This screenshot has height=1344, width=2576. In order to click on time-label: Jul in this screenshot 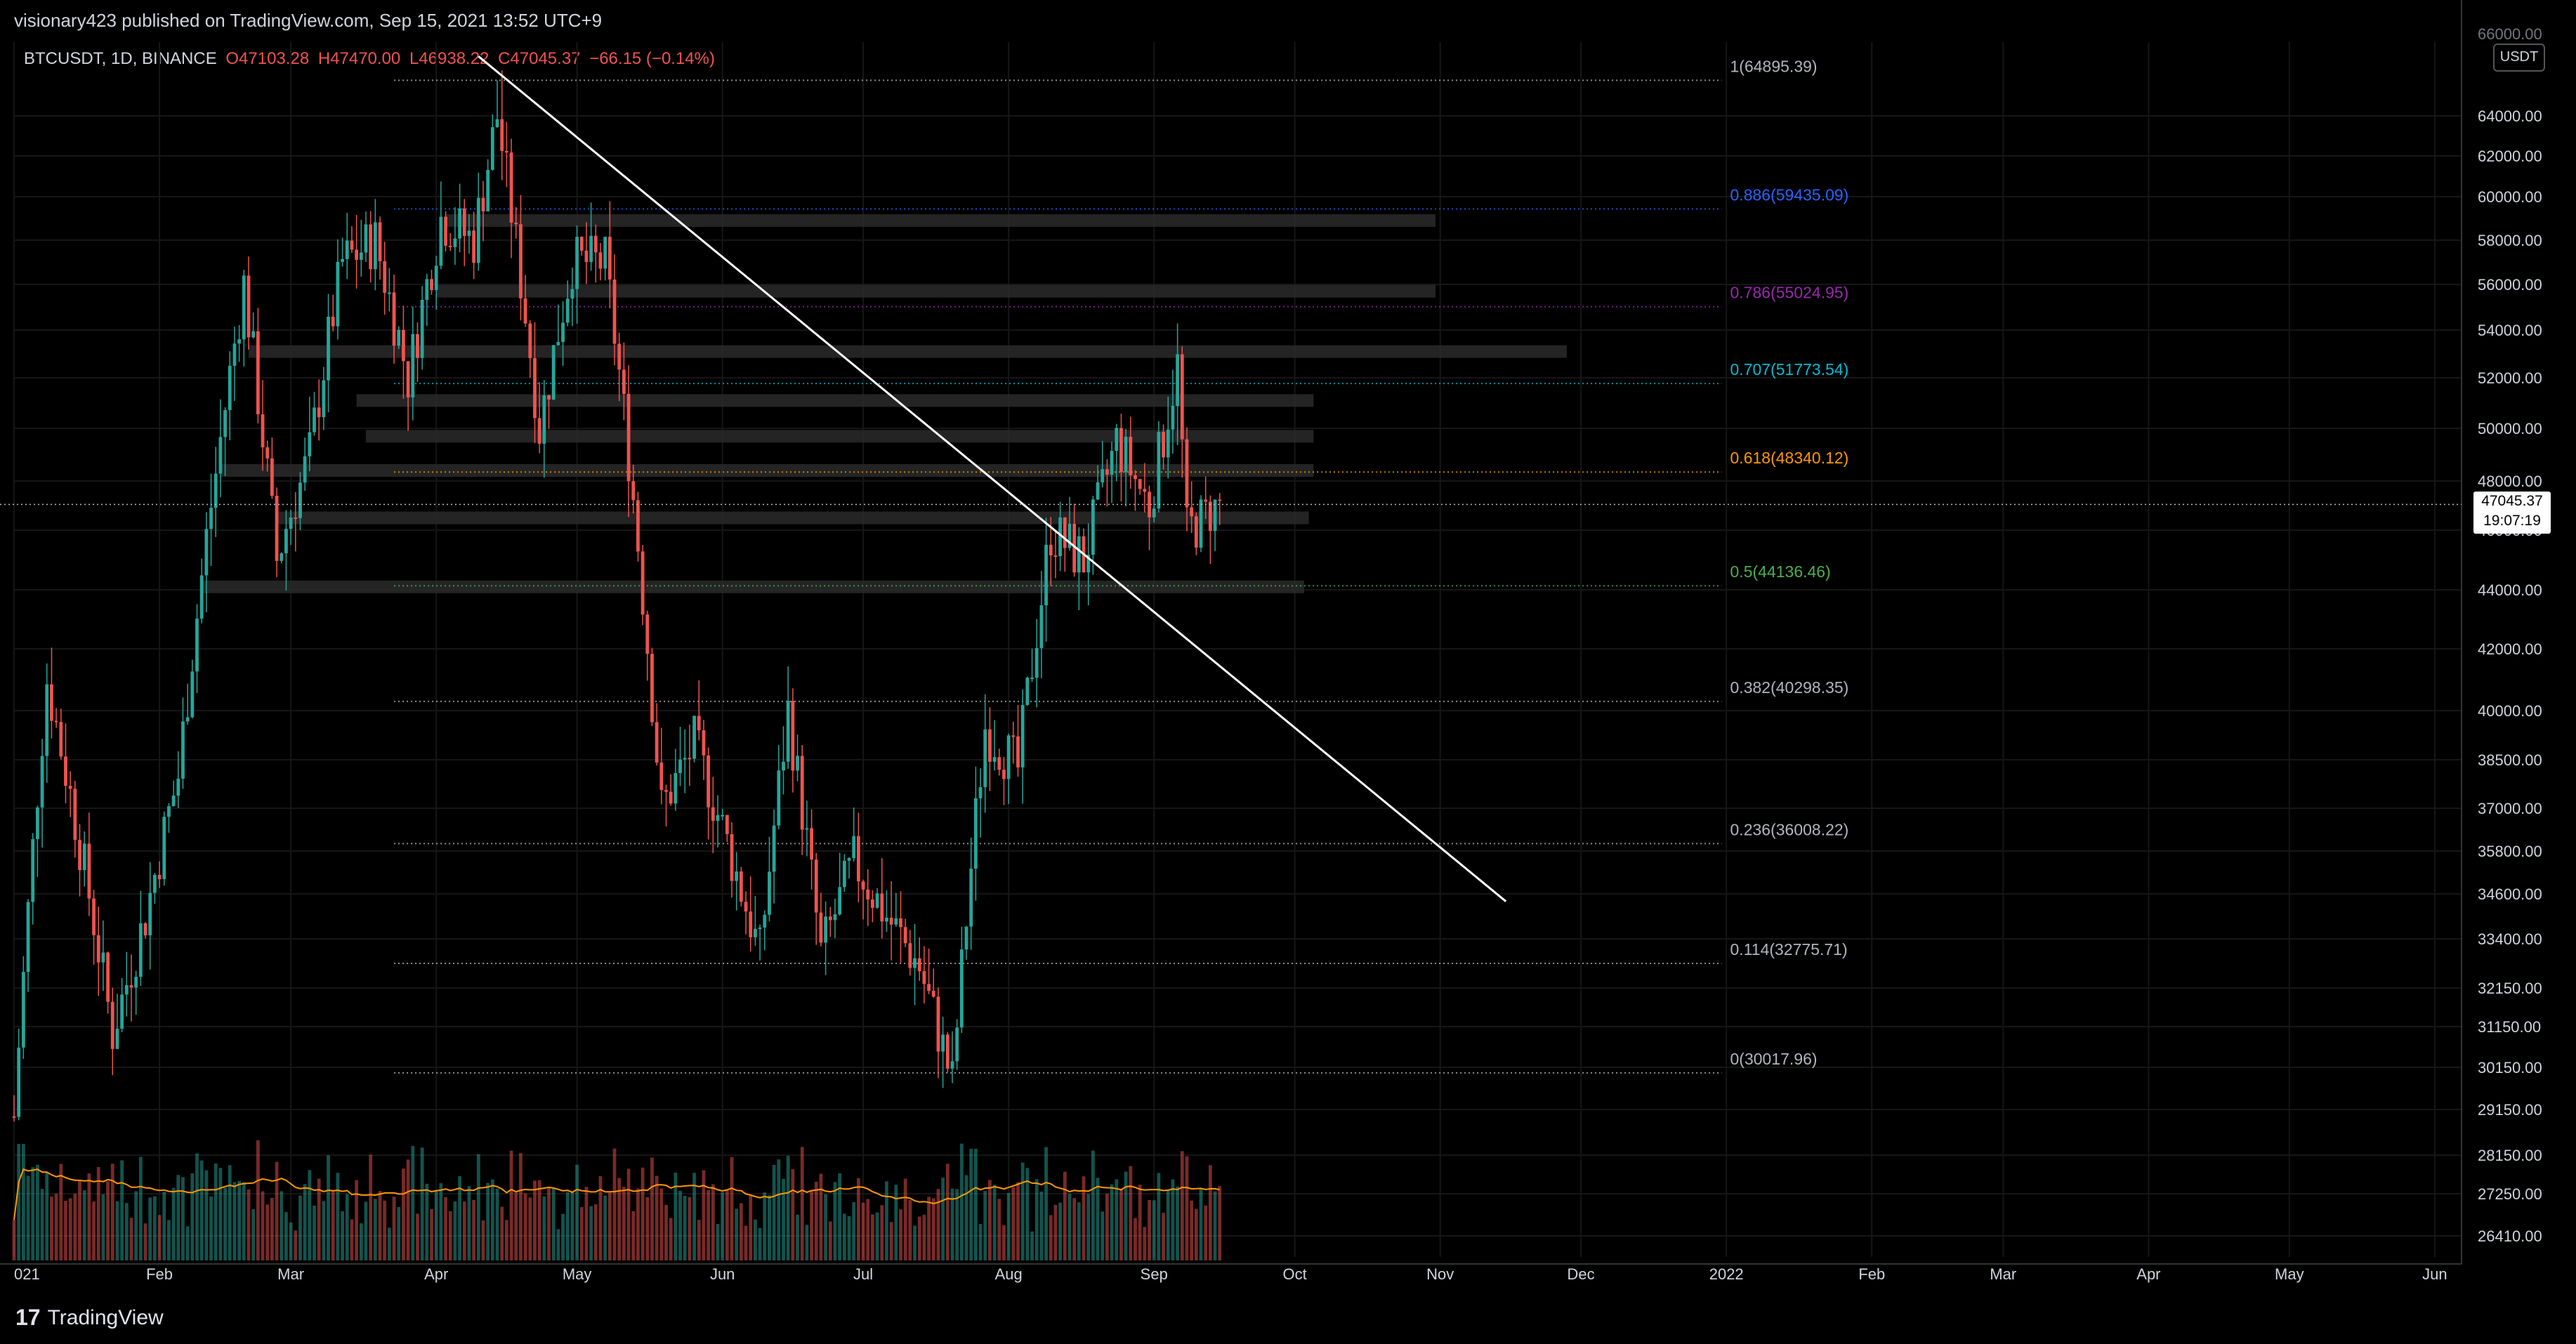, I will do `click(863, 1274)`.